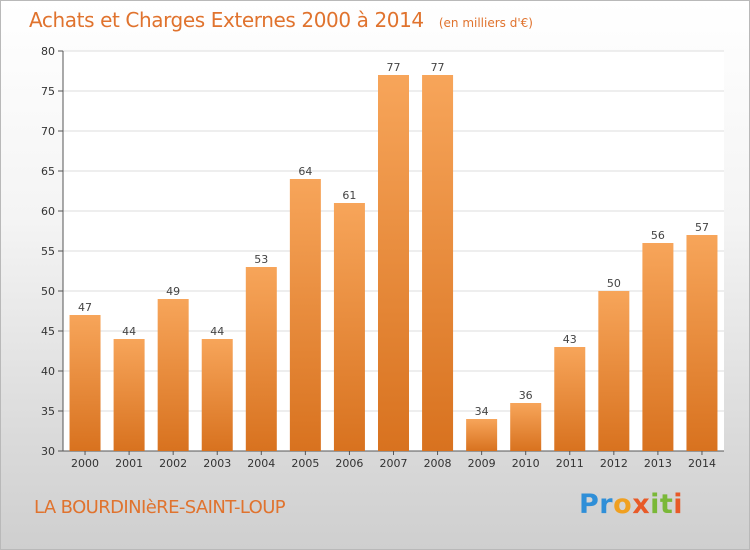 The image size is (750, 550). I want to click on data-label-2007: 77, so click(394, 67).